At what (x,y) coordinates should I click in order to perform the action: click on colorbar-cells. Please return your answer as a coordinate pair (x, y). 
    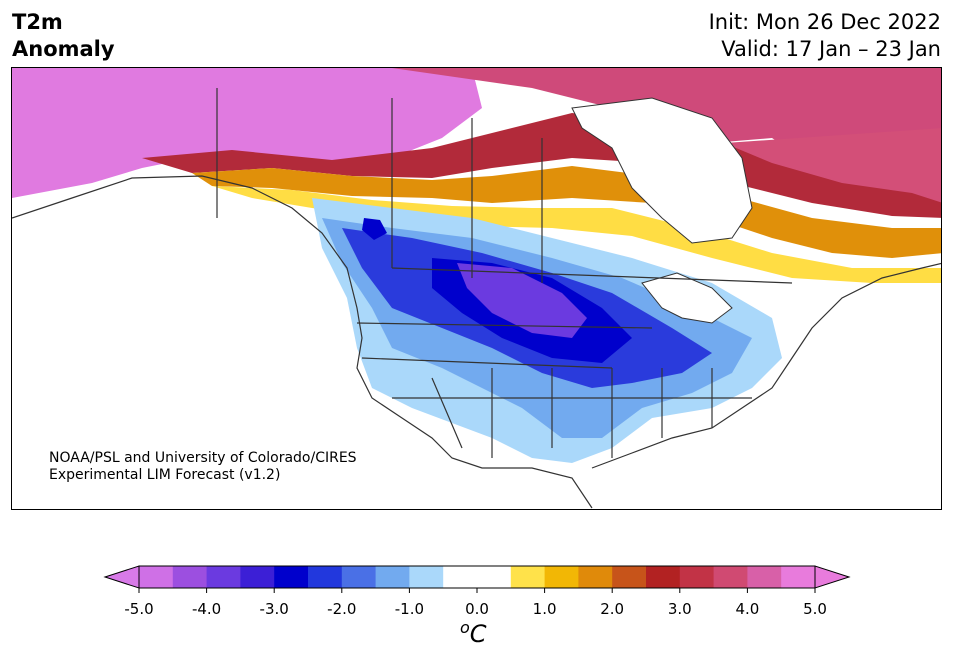
    Looking at the image, I should click on (477, 577).